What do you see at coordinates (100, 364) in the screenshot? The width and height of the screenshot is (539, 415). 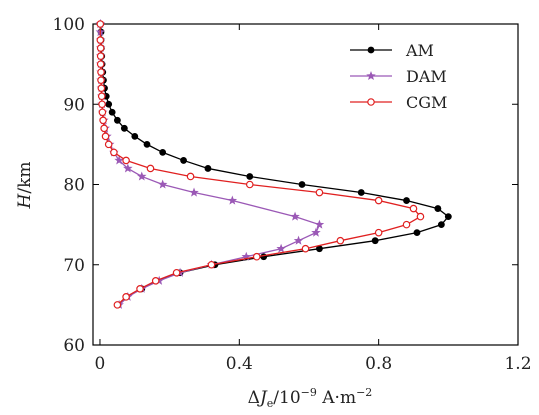 I see `x-tick-label: 0` at bounding box center [100, 364].